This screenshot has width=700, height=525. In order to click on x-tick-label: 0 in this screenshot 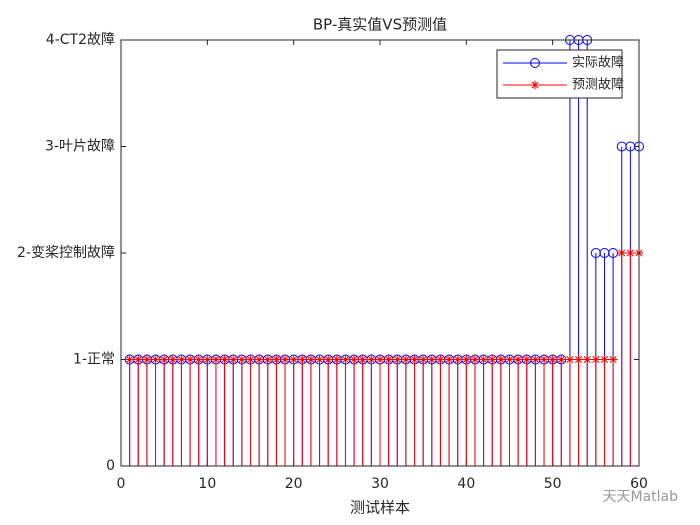, I will do `click(121, 484)`.